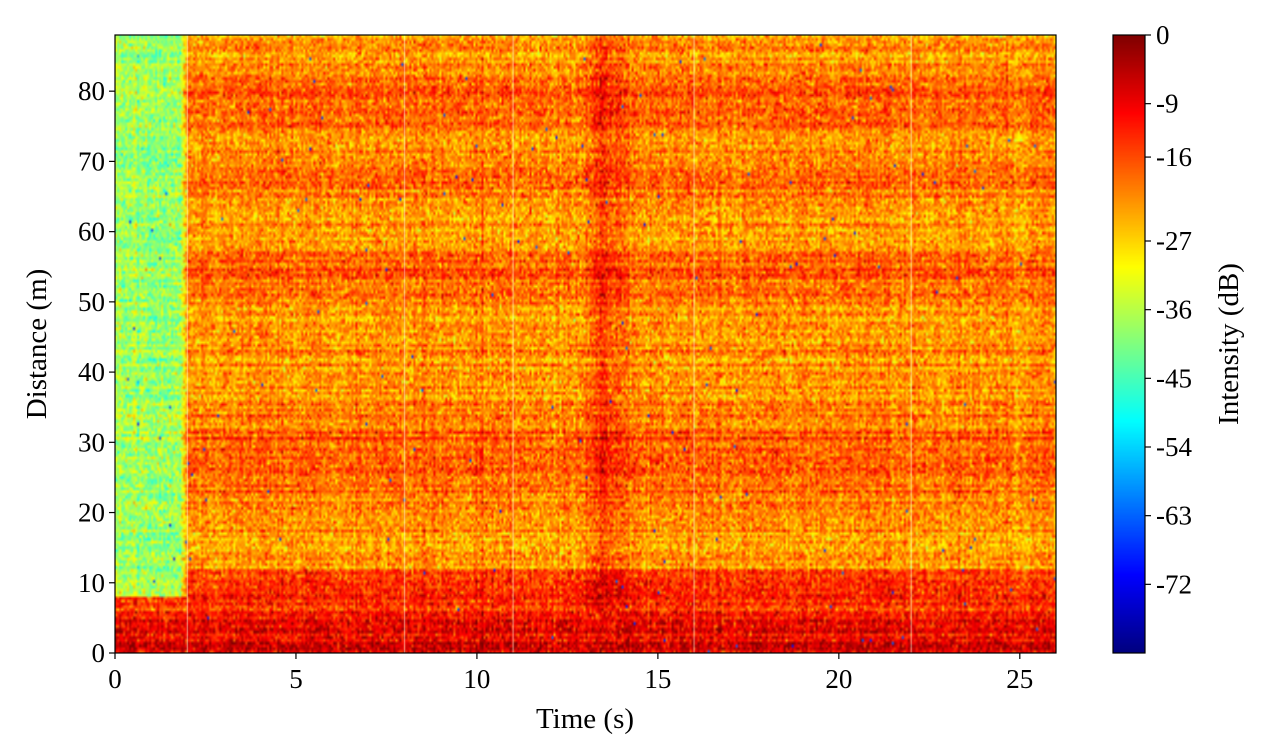 The width and height of the screenshot is (1266, 755). Describe the element at coordinates (657, 679) in the screenshot. I see `x-tick-label: 15` at that location.